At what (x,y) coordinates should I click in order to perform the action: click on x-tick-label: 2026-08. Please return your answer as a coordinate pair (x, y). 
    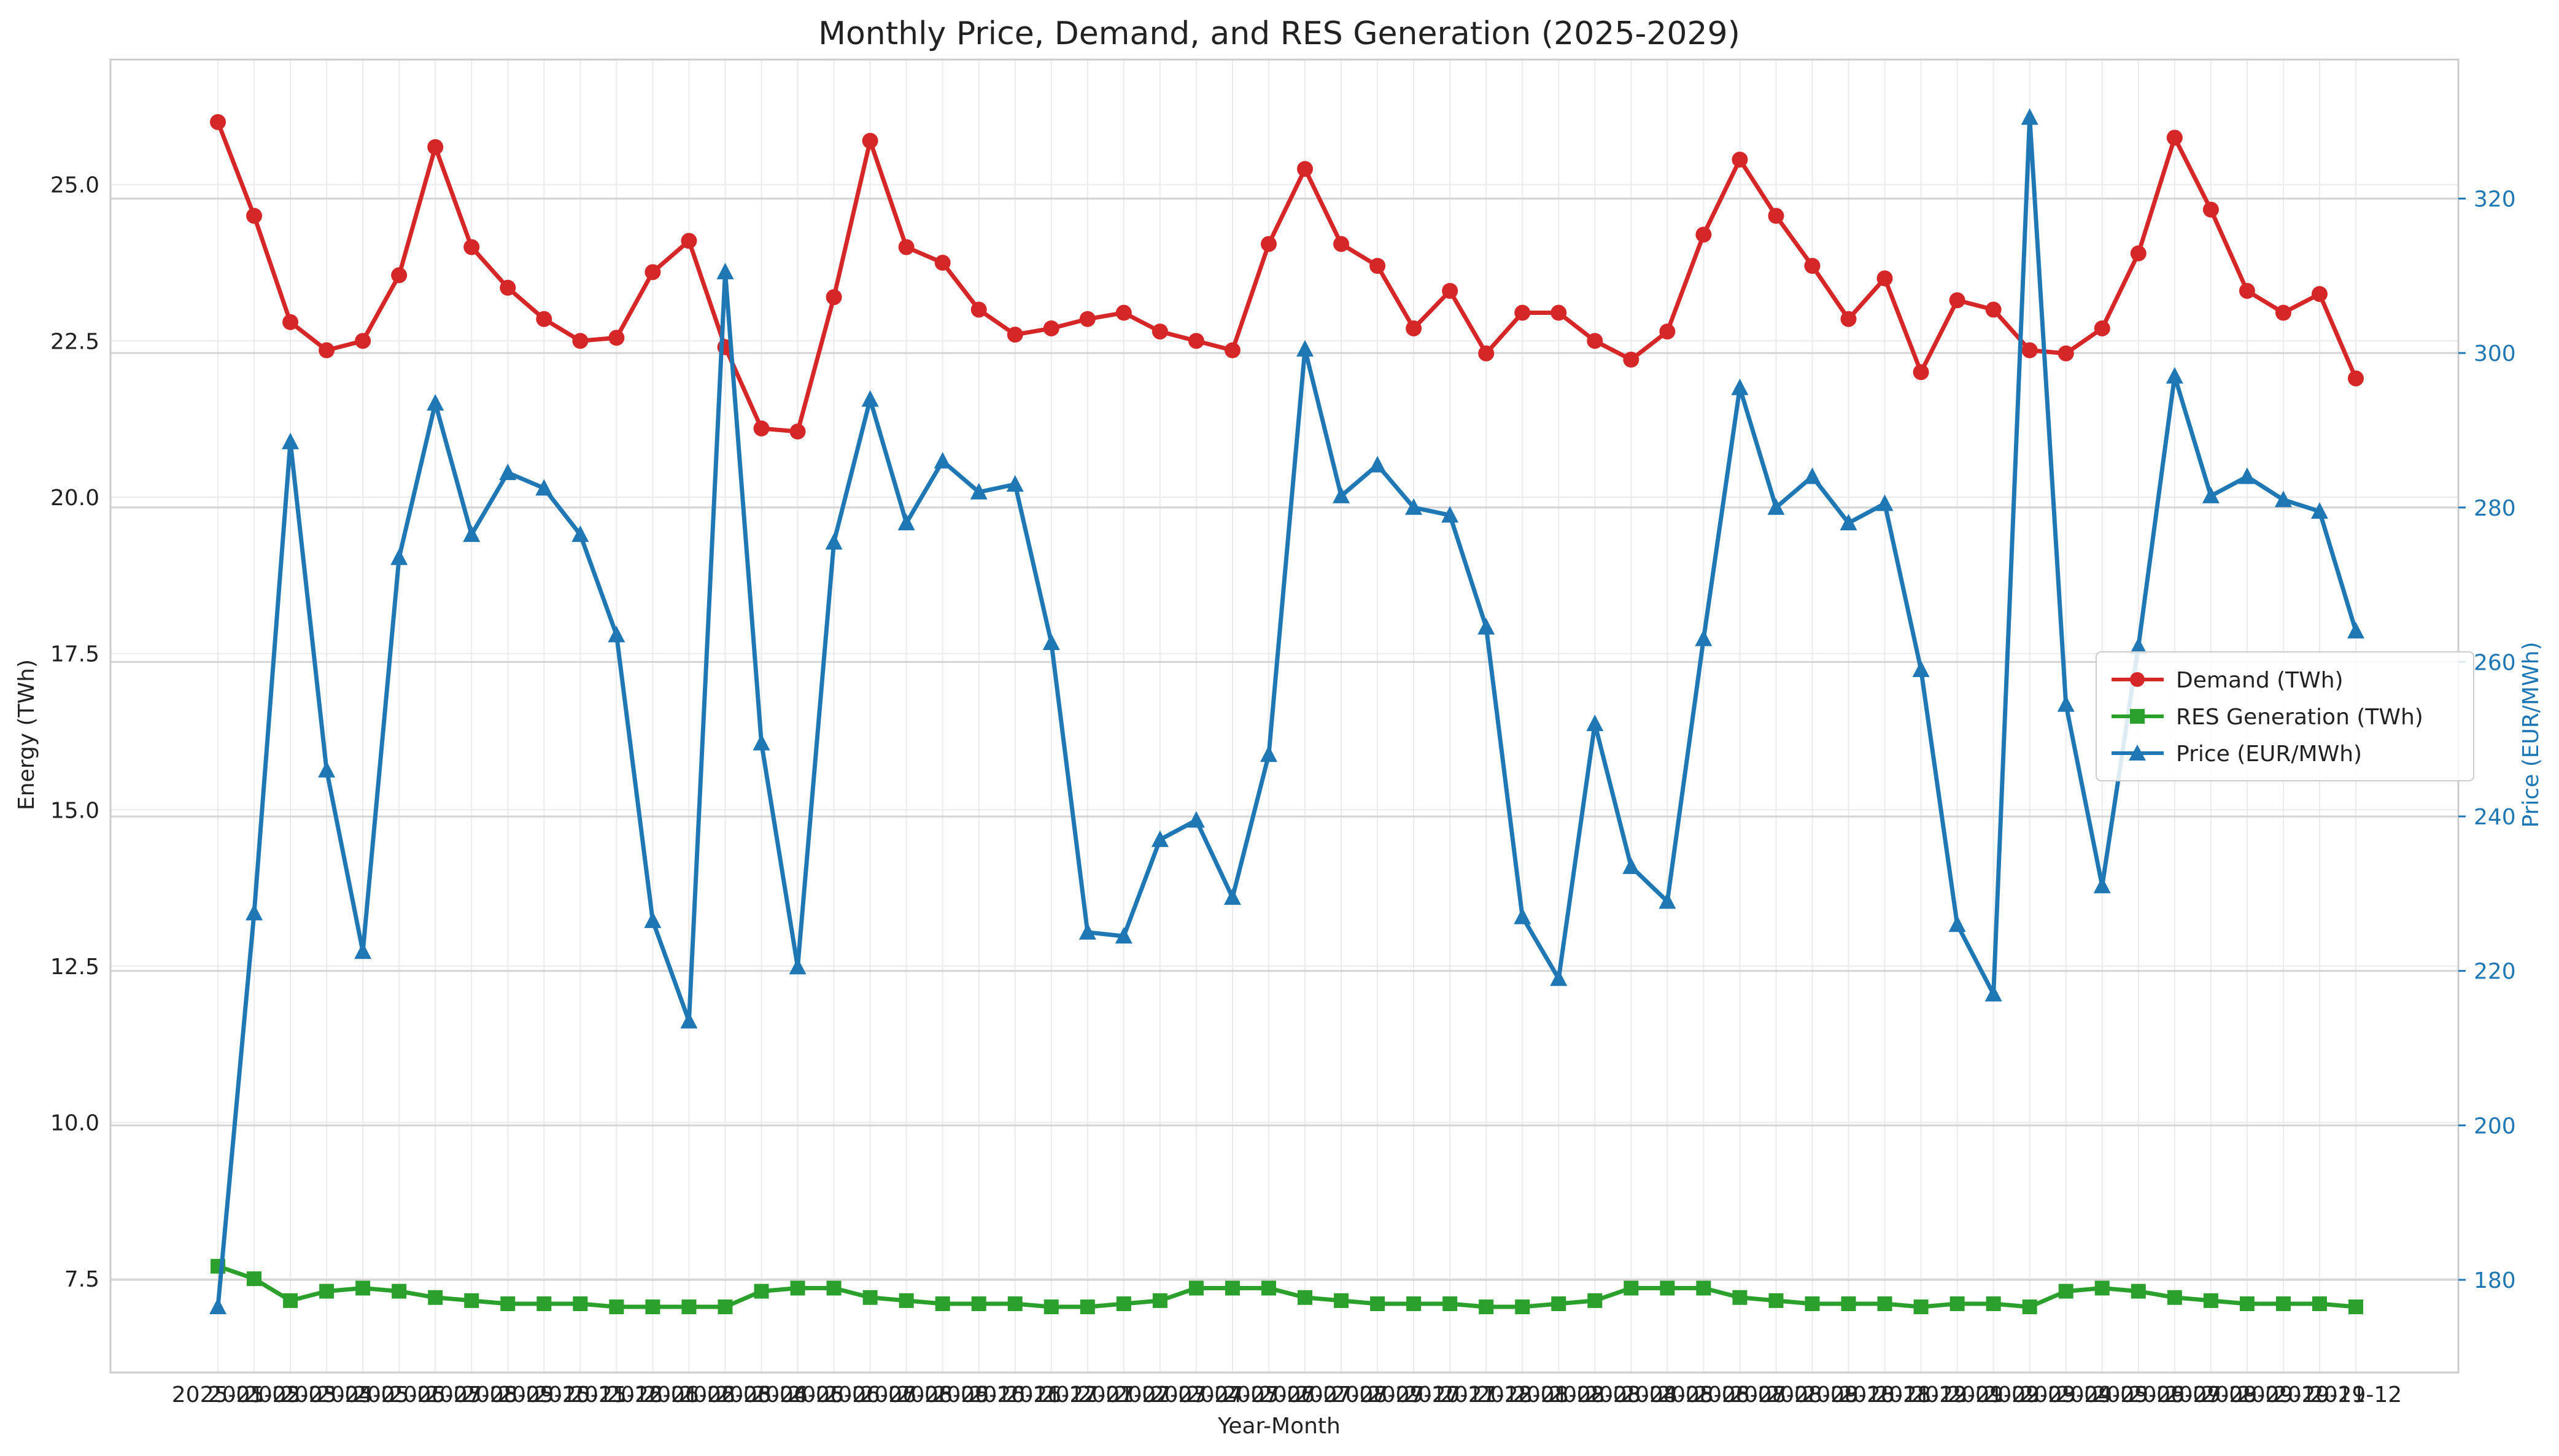
    Looking at the image, I should click on (906, 1395).